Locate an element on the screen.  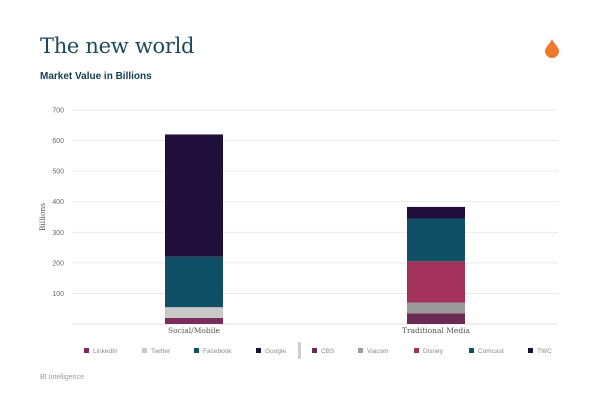
source-footer: BI Intelligence is located at coordinates (62, 377).